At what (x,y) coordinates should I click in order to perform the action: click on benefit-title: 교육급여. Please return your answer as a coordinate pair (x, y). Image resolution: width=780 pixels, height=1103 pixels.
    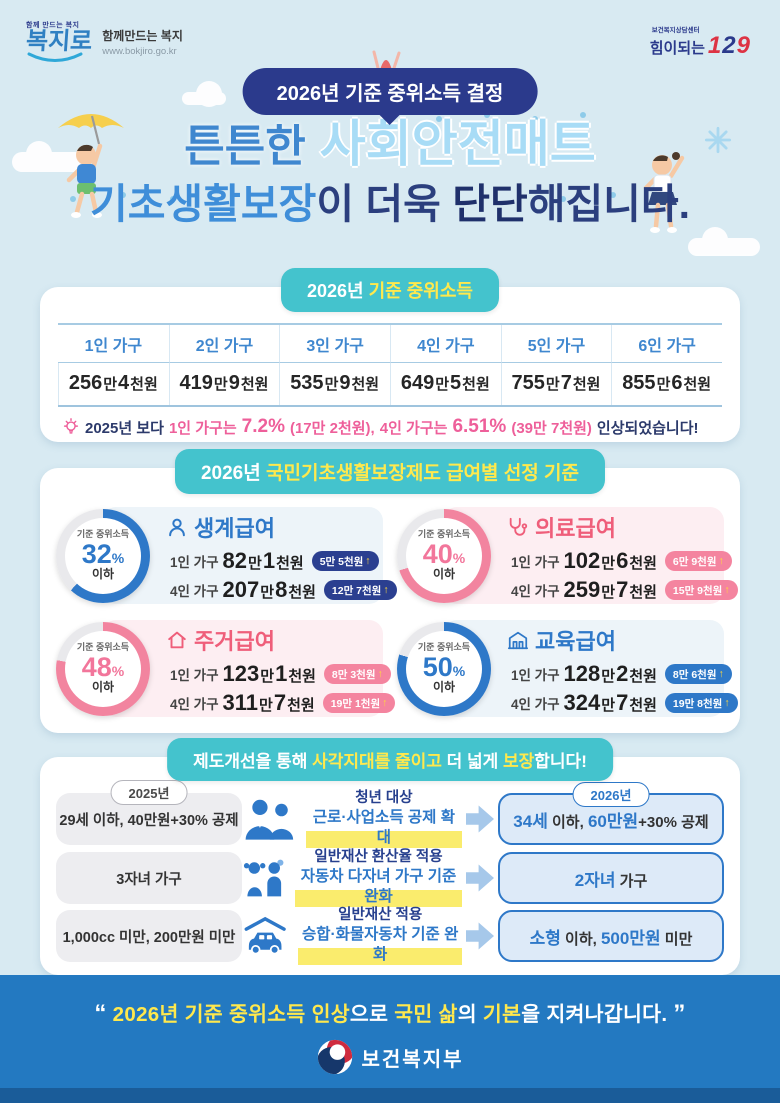
    Looking at the image, I should click on (612, 640).